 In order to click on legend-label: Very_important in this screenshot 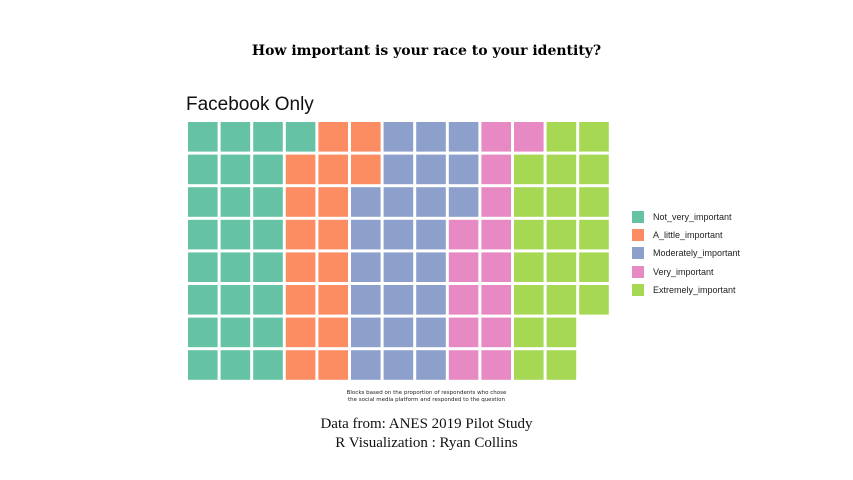, I will do `click(683, 271)`.